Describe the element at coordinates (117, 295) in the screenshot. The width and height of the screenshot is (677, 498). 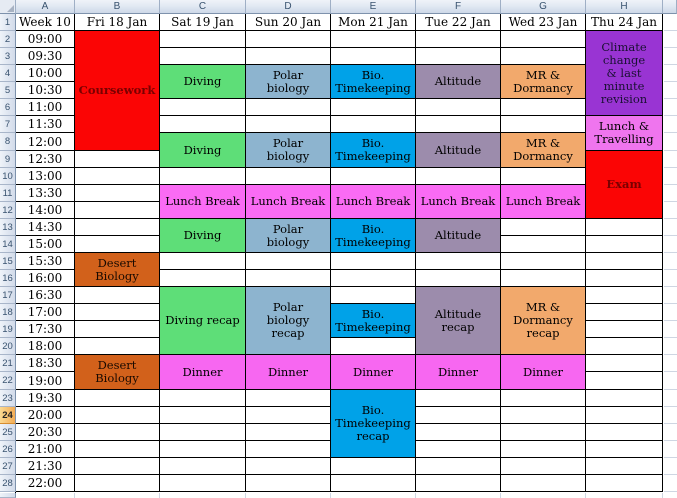
I see `cell-B17` at that location.